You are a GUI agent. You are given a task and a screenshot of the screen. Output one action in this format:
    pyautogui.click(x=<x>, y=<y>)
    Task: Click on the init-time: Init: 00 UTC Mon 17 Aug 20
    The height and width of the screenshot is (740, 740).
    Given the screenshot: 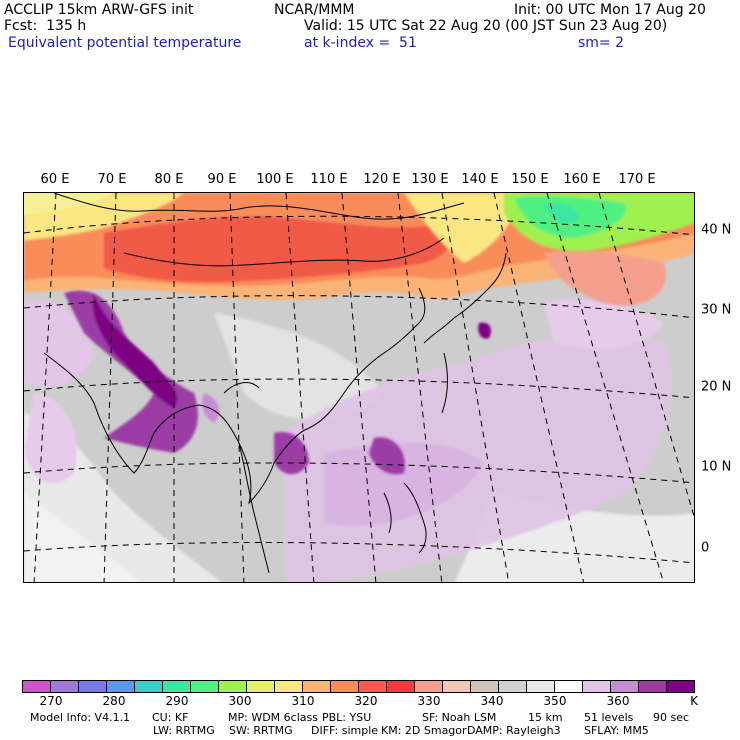 What is the action you would take?
    pyautogui.click(x=610, y=10)
    